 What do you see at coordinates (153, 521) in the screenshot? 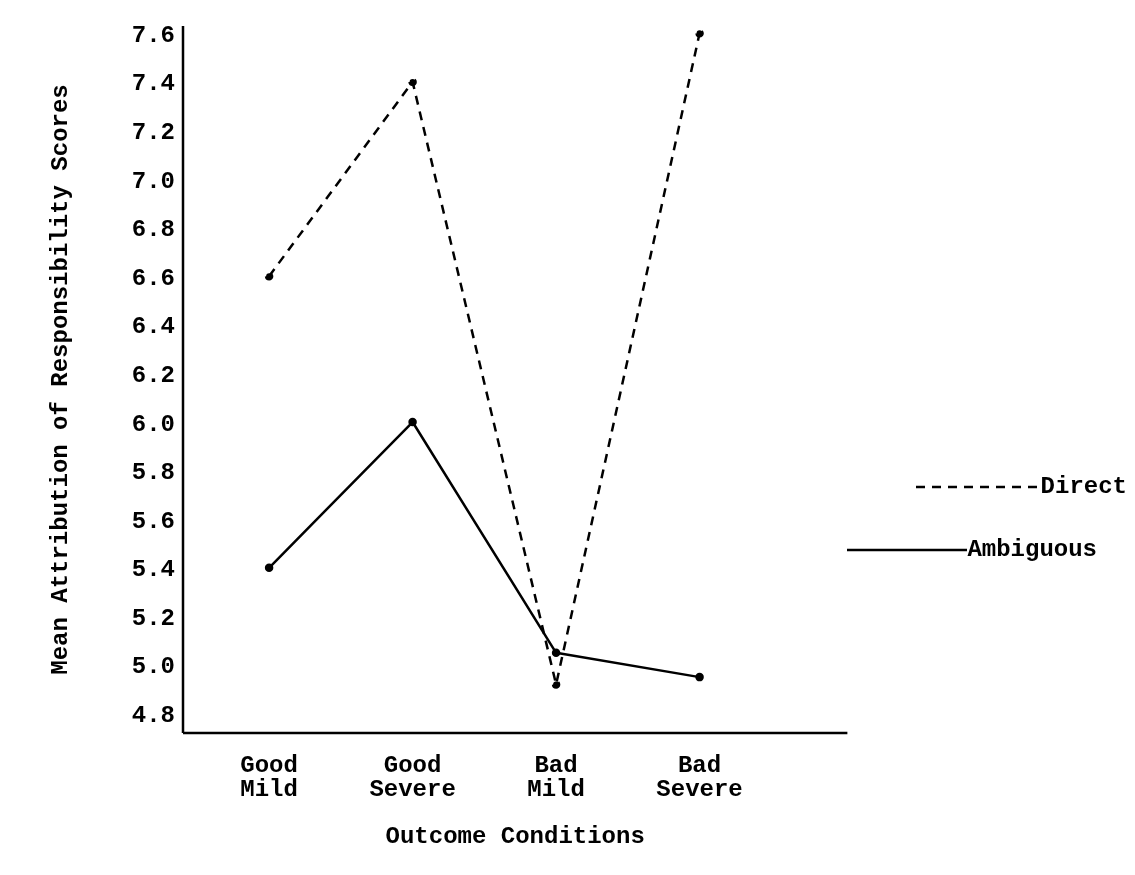
I see `y-tick-label: 5.6` at bounding box center [153, 521].